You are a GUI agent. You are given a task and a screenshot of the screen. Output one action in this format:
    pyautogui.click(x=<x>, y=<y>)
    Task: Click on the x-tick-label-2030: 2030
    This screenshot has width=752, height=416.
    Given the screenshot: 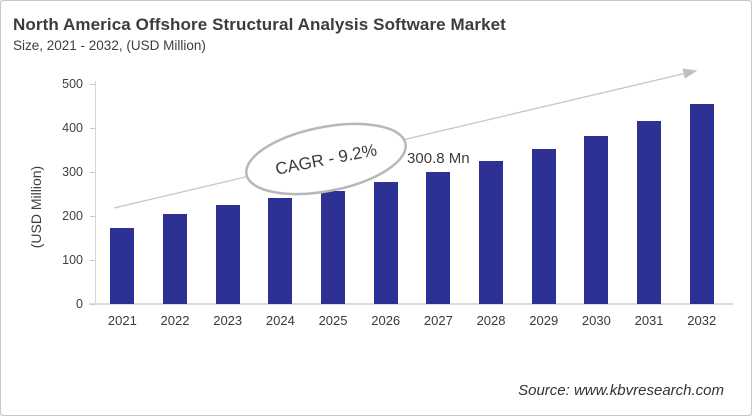 What is the action you would take?
    pyautogui.click(x=596, y=320)
    